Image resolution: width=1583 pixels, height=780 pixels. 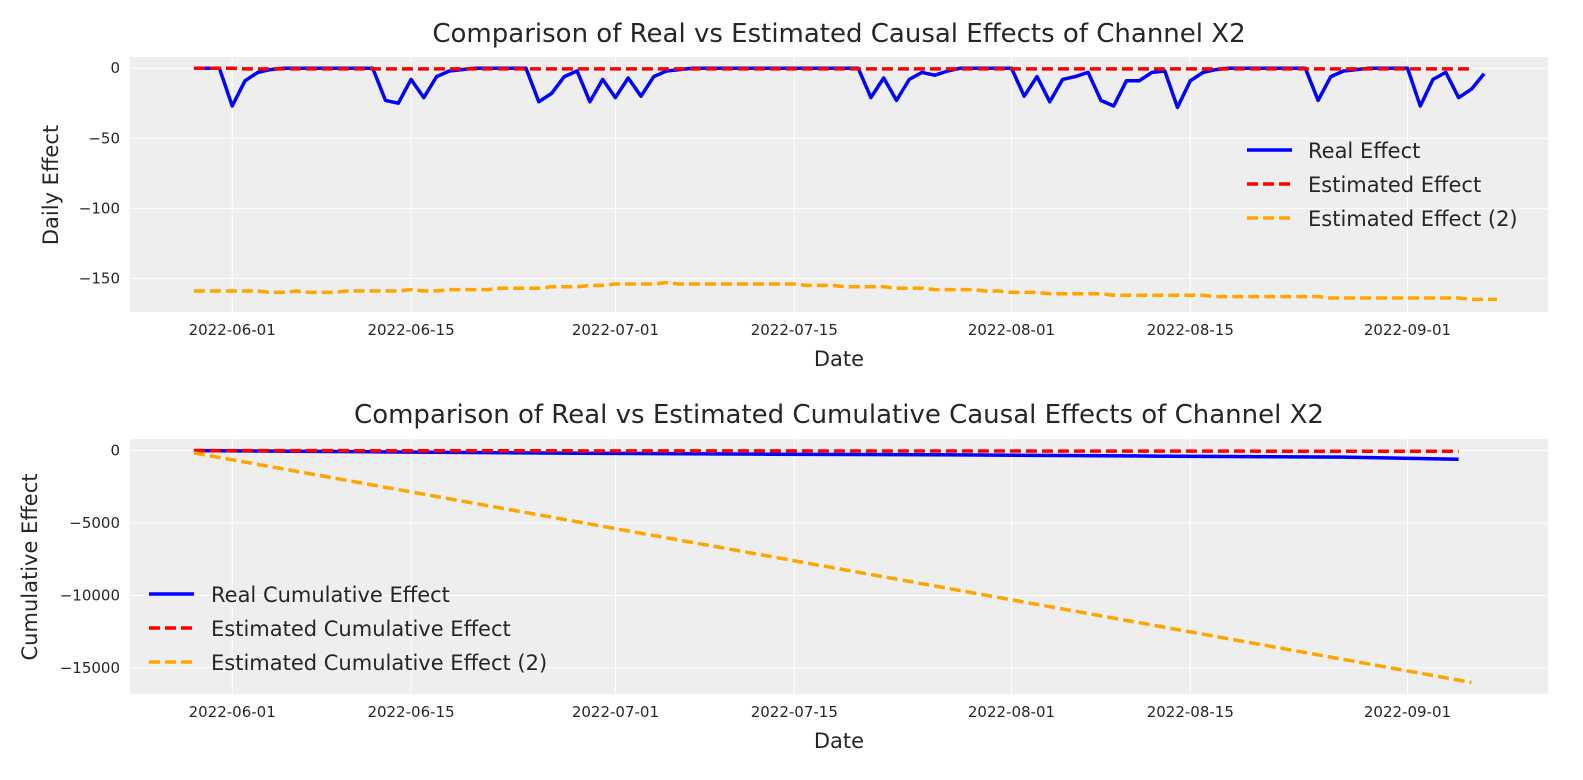 I want to click on series-line-estimated-effect, so click(x=832, y=68).